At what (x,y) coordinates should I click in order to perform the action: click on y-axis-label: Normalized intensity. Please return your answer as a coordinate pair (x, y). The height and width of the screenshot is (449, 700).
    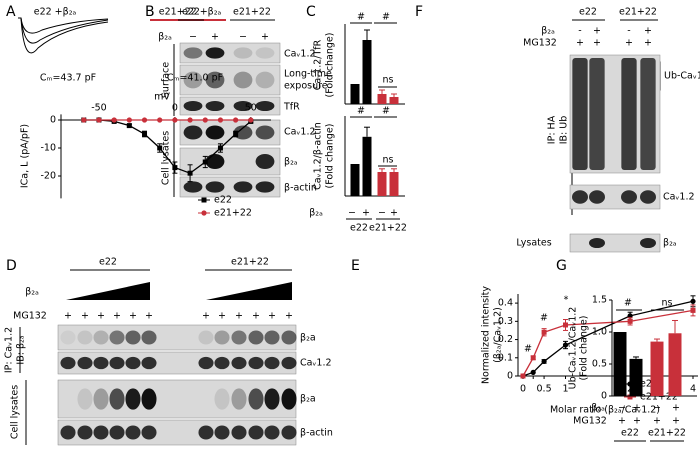
    Looking at the image, I should click on (486, 335).